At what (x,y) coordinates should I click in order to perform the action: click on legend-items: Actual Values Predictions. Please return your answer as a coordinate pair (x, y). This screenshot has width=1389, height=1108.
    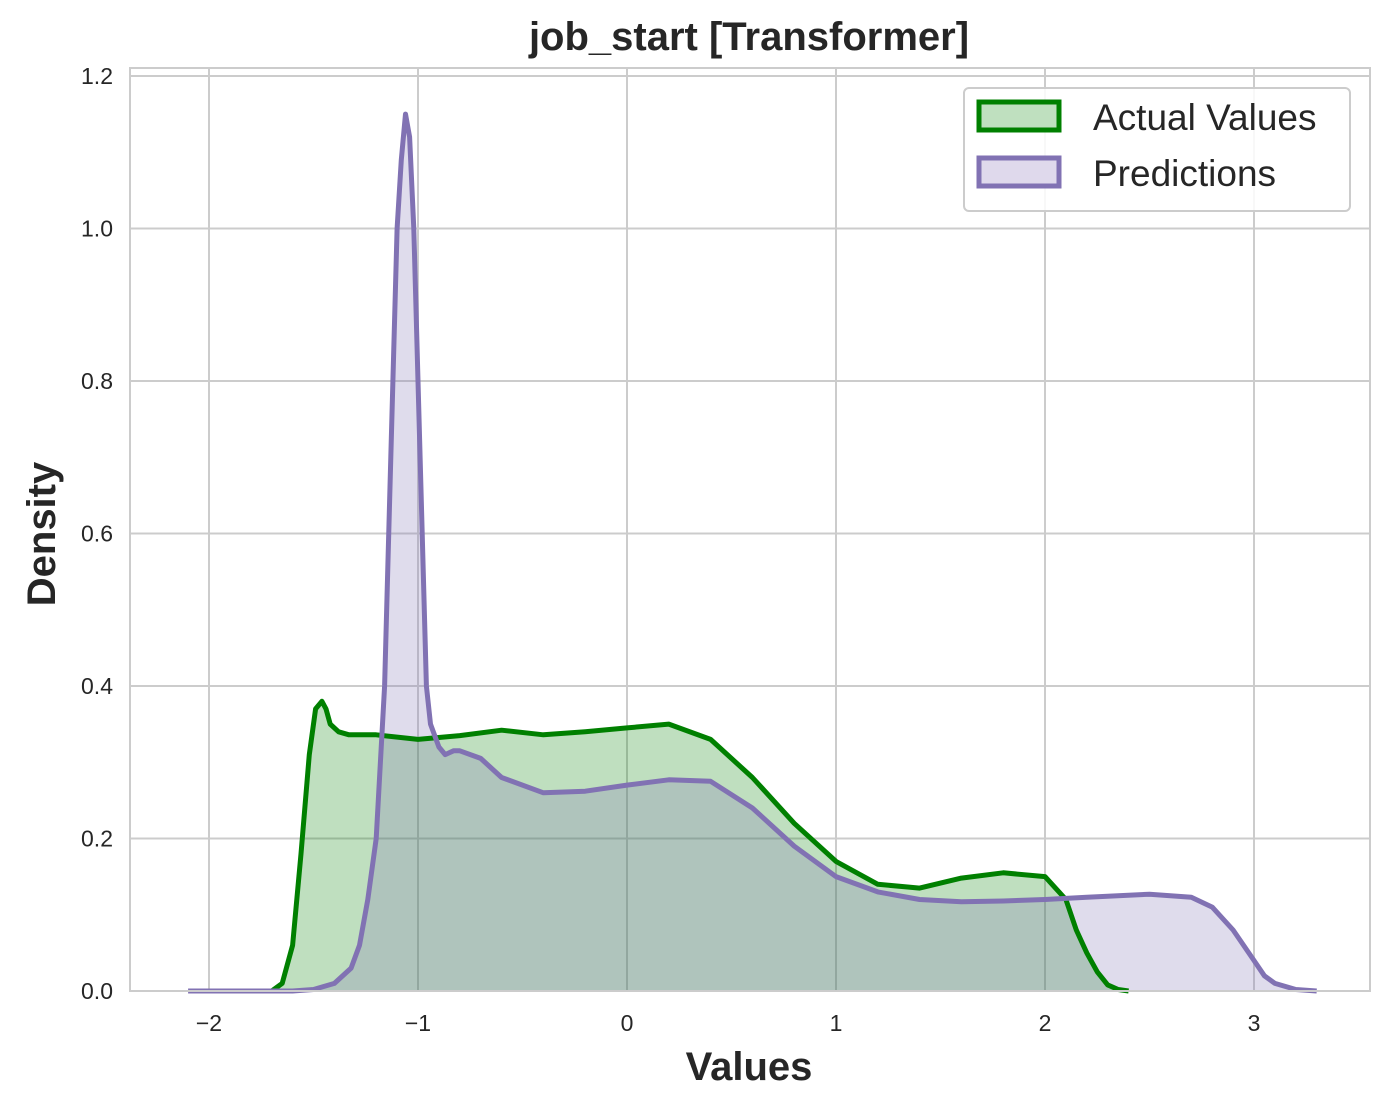
    Looking at the image, I should click on (1146, 145).